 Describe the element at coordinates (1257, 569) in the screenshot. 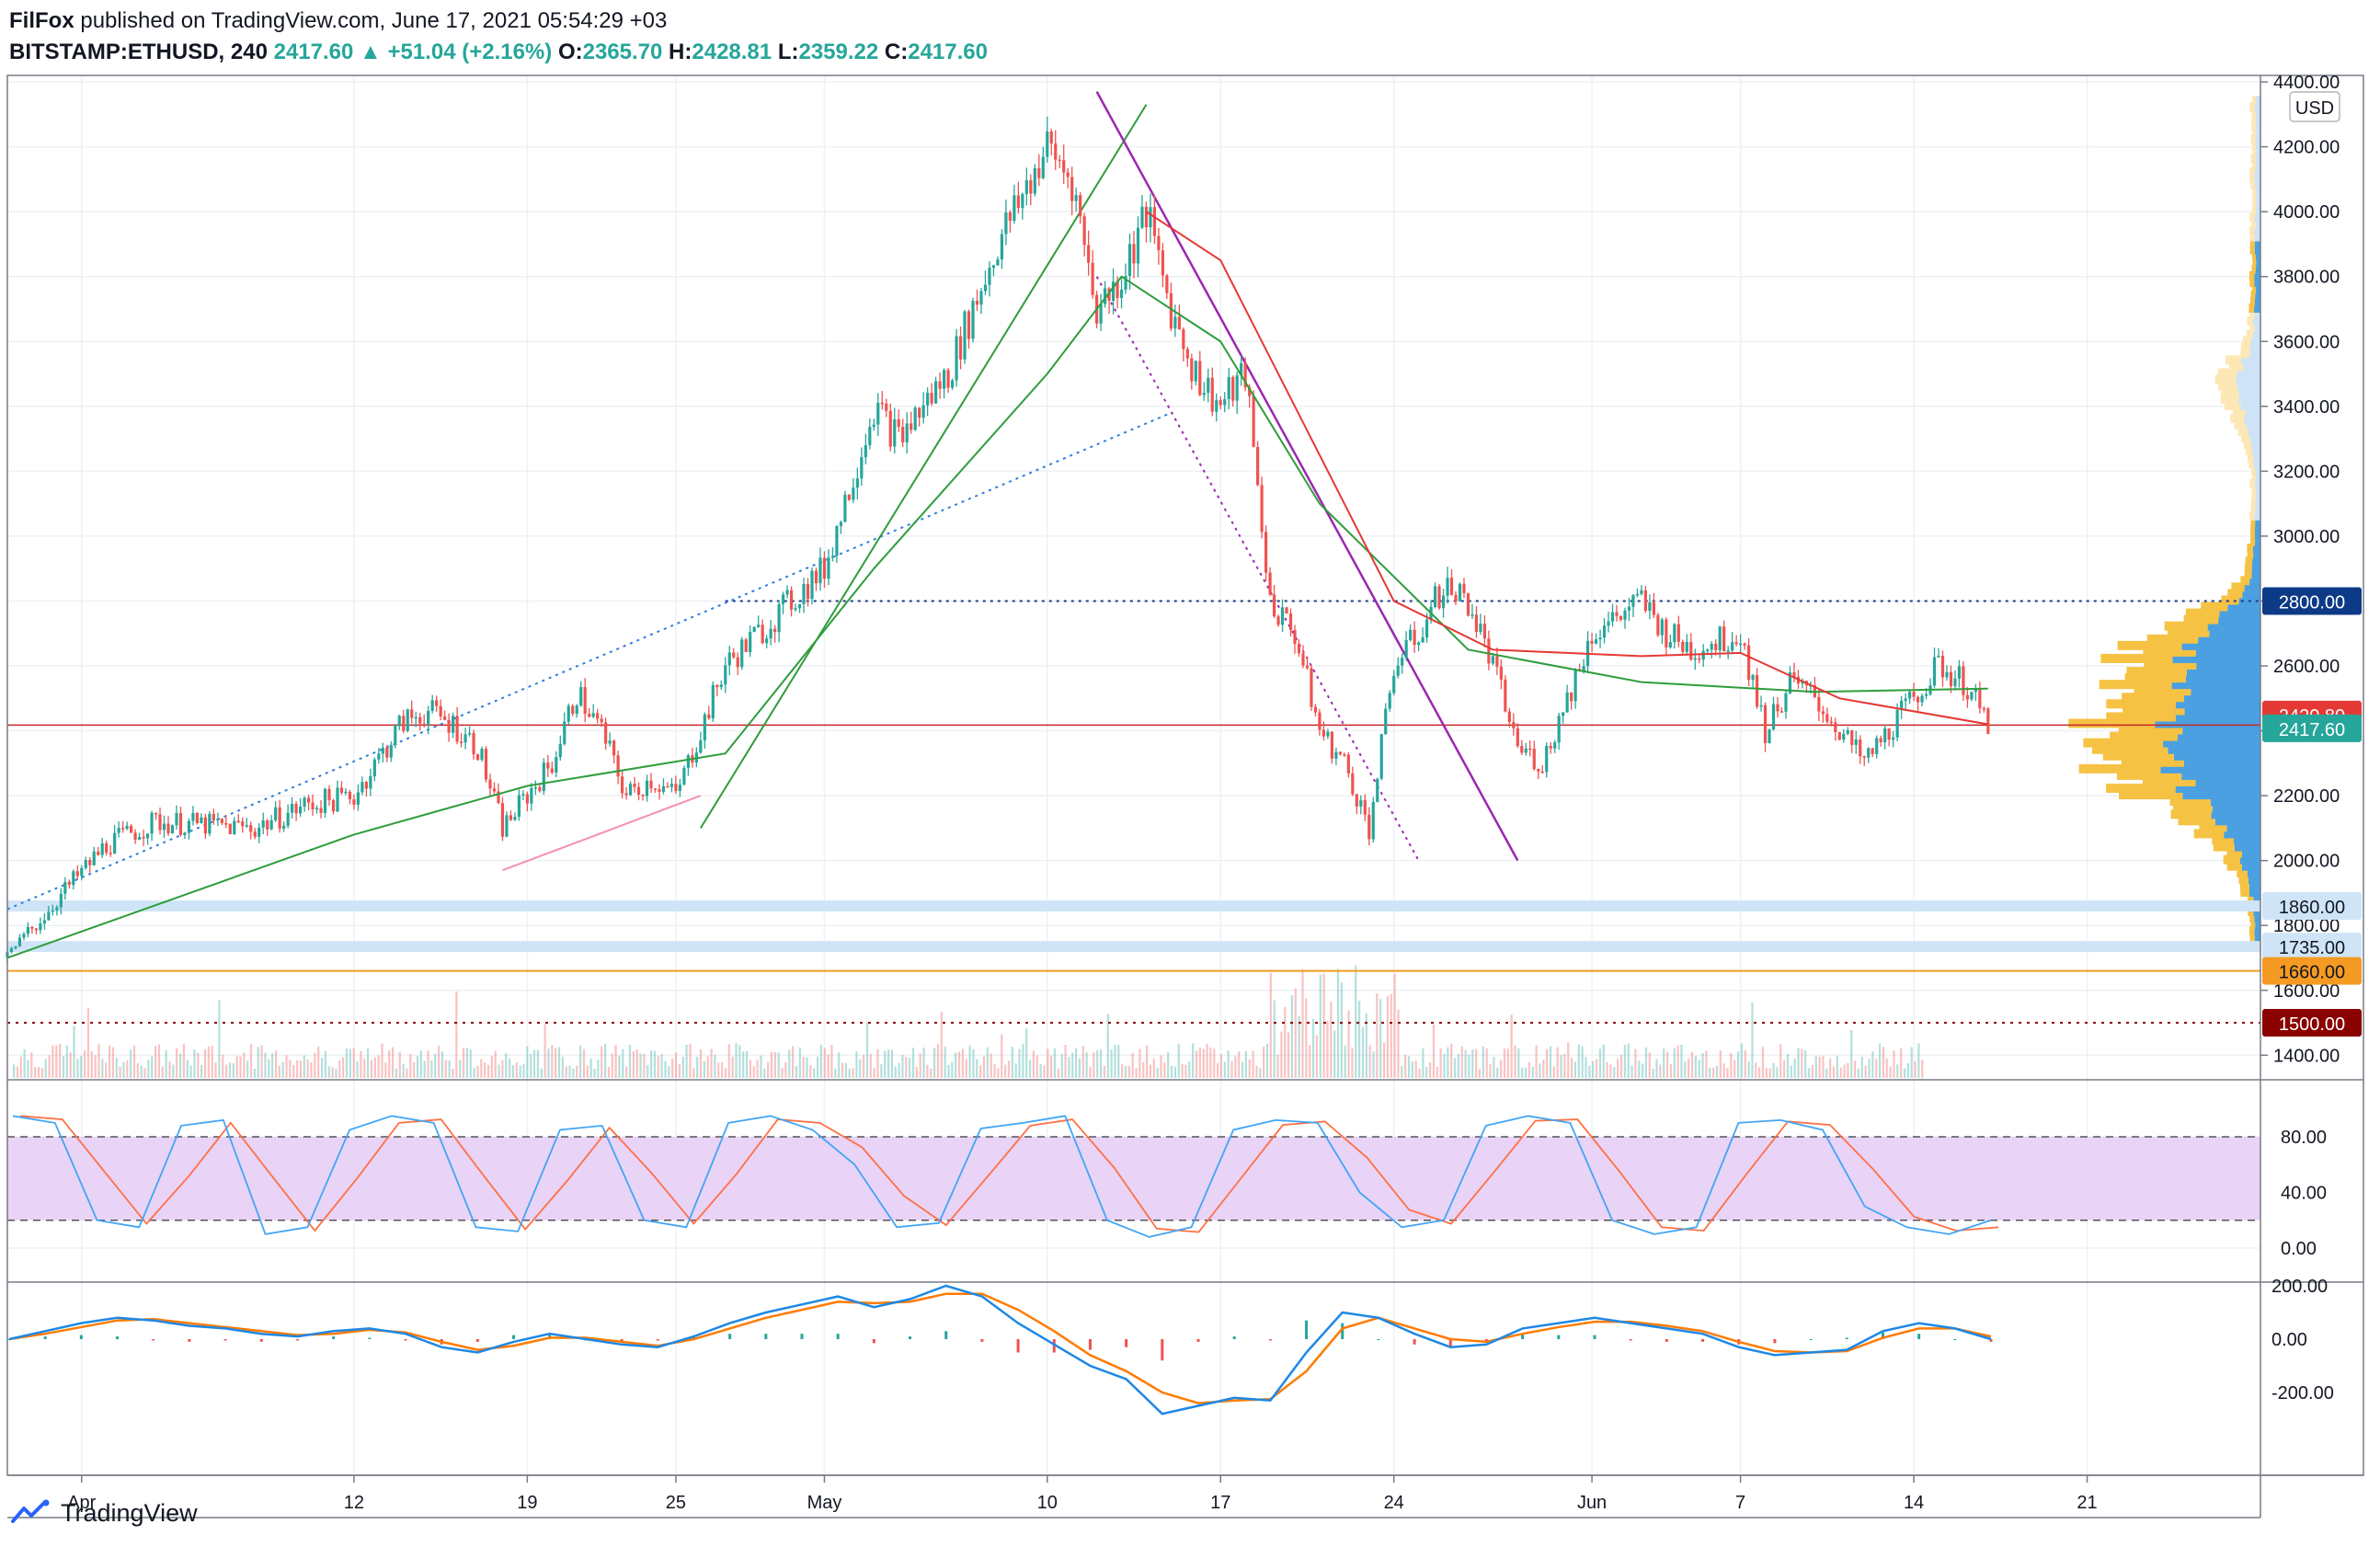

I see `trendline-purple-dotted` at that location.